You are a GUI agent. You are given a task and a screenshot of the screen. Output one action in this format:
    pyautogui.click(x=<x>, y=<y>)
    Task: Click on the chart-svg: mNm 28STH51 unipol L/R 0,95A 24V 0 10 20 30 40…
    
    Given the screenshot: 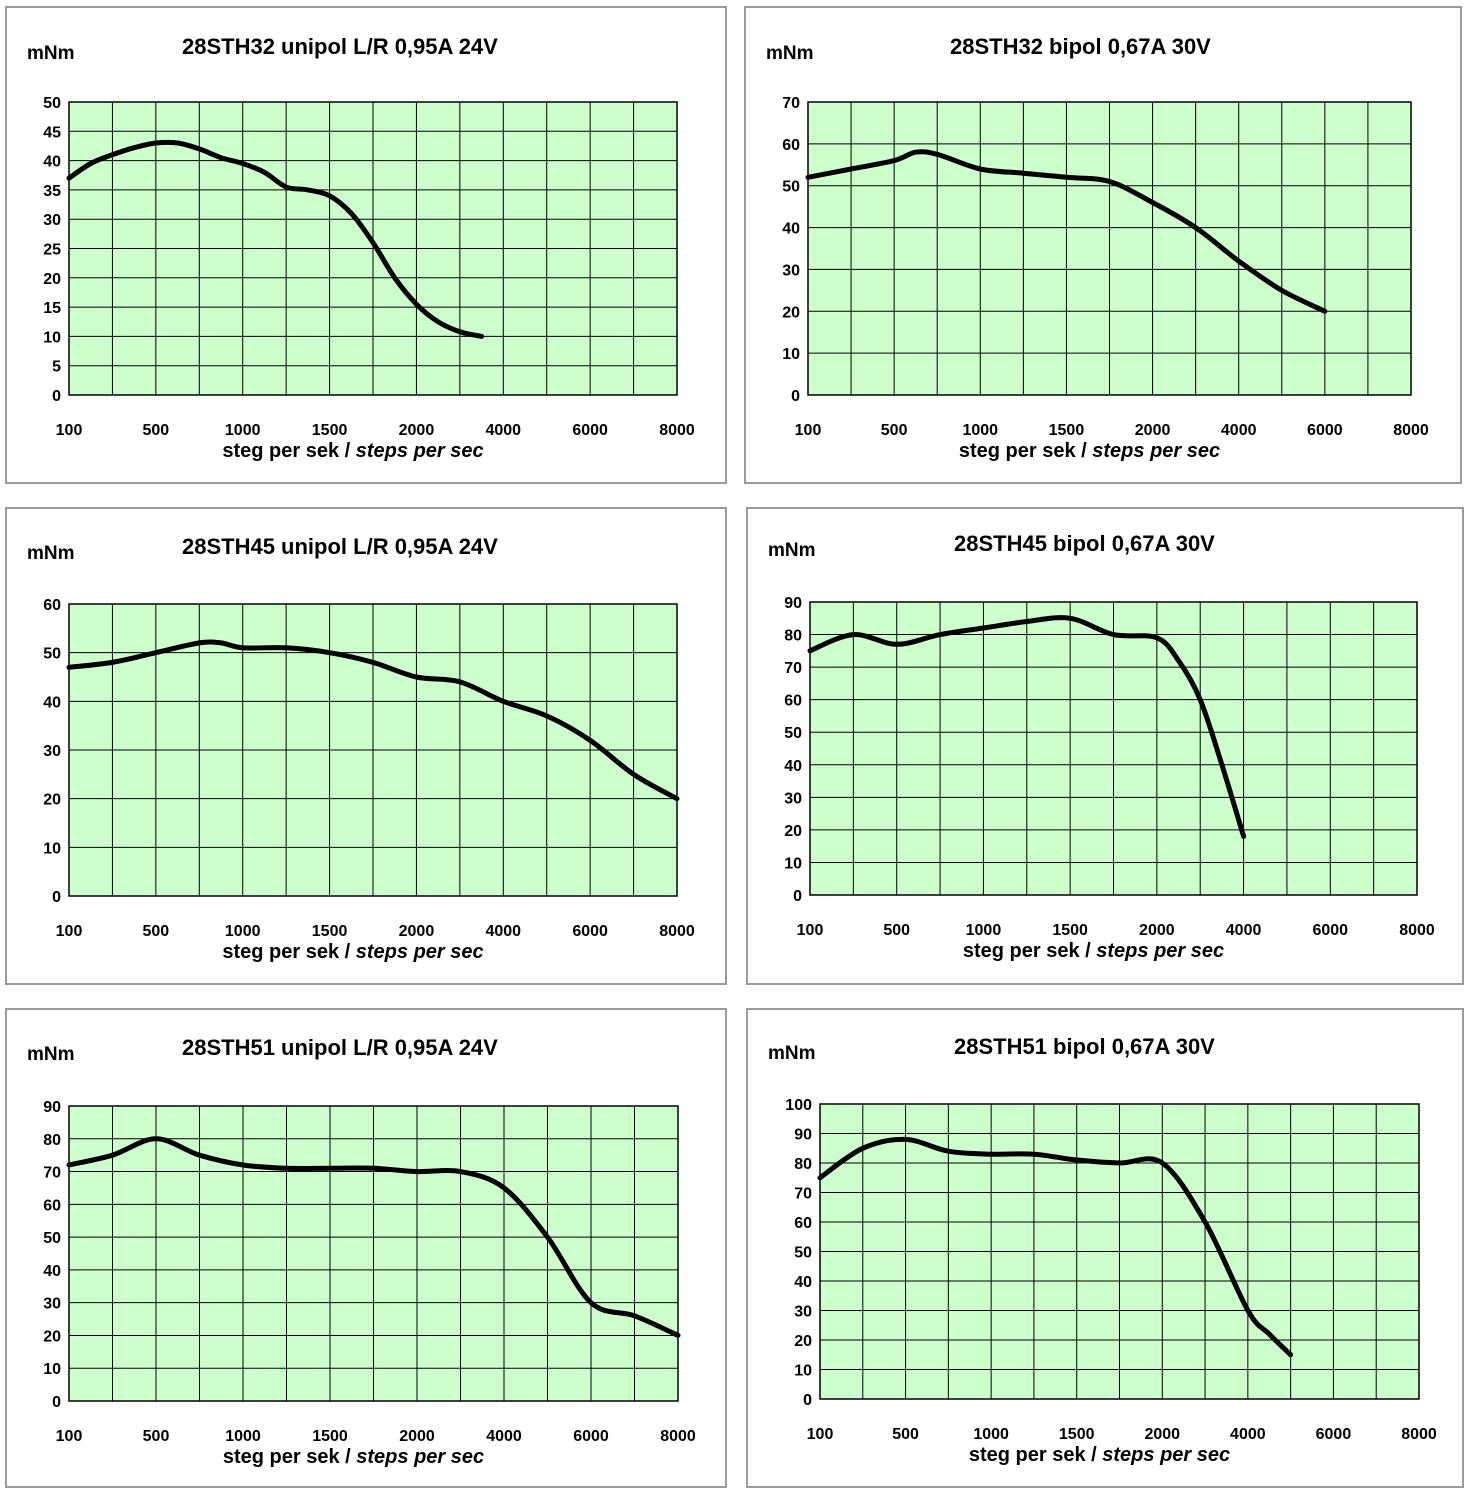 What is the action you would take?
    pyautogui.click(x=361, y=1251)
    